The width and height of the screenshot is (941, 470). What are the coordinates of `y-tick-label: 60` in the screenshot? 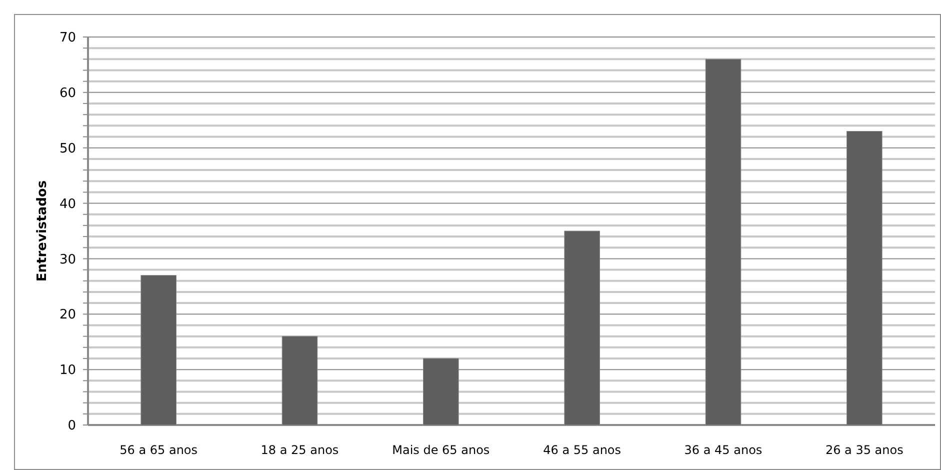 It's located at (67, 93).